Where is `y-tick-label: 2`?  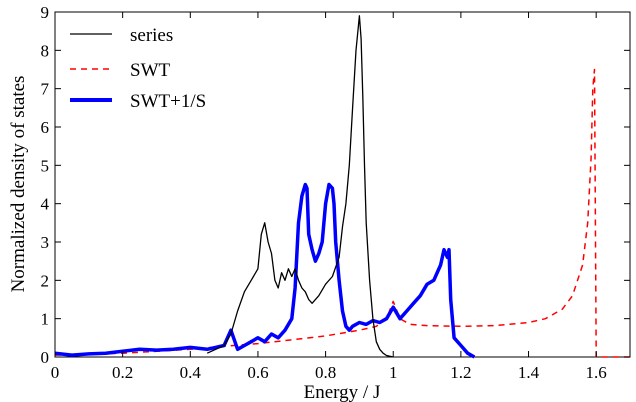 y-tick-label: 2 is located at coordinates (45, 280).